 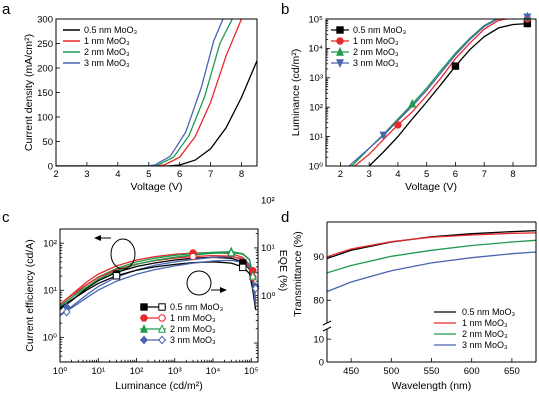 What do you see at coordinates (351, 371) in the screenshot?
I see `panel-d-x-tick-label: 450` at bounding box center [351, 371].